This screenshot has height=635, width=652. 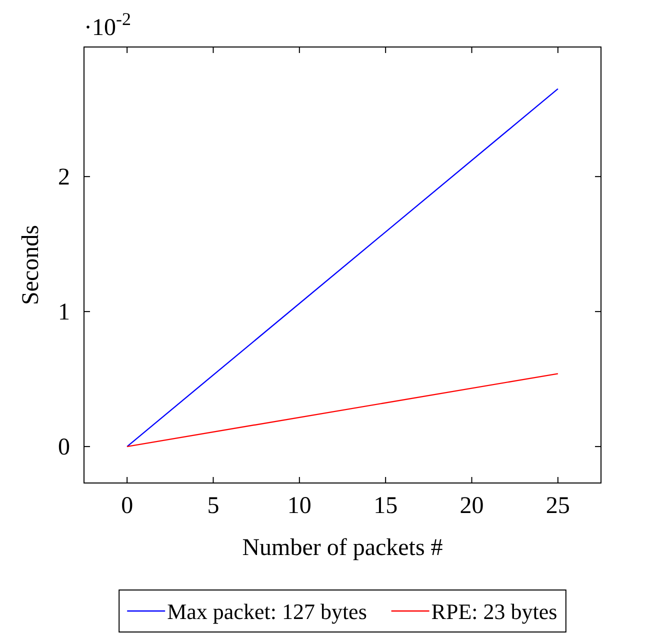 What do you see at coordinates (31, 265) in the screenshot?
I see `y-axis-title: Seconds` at bounding box center [31, 265].